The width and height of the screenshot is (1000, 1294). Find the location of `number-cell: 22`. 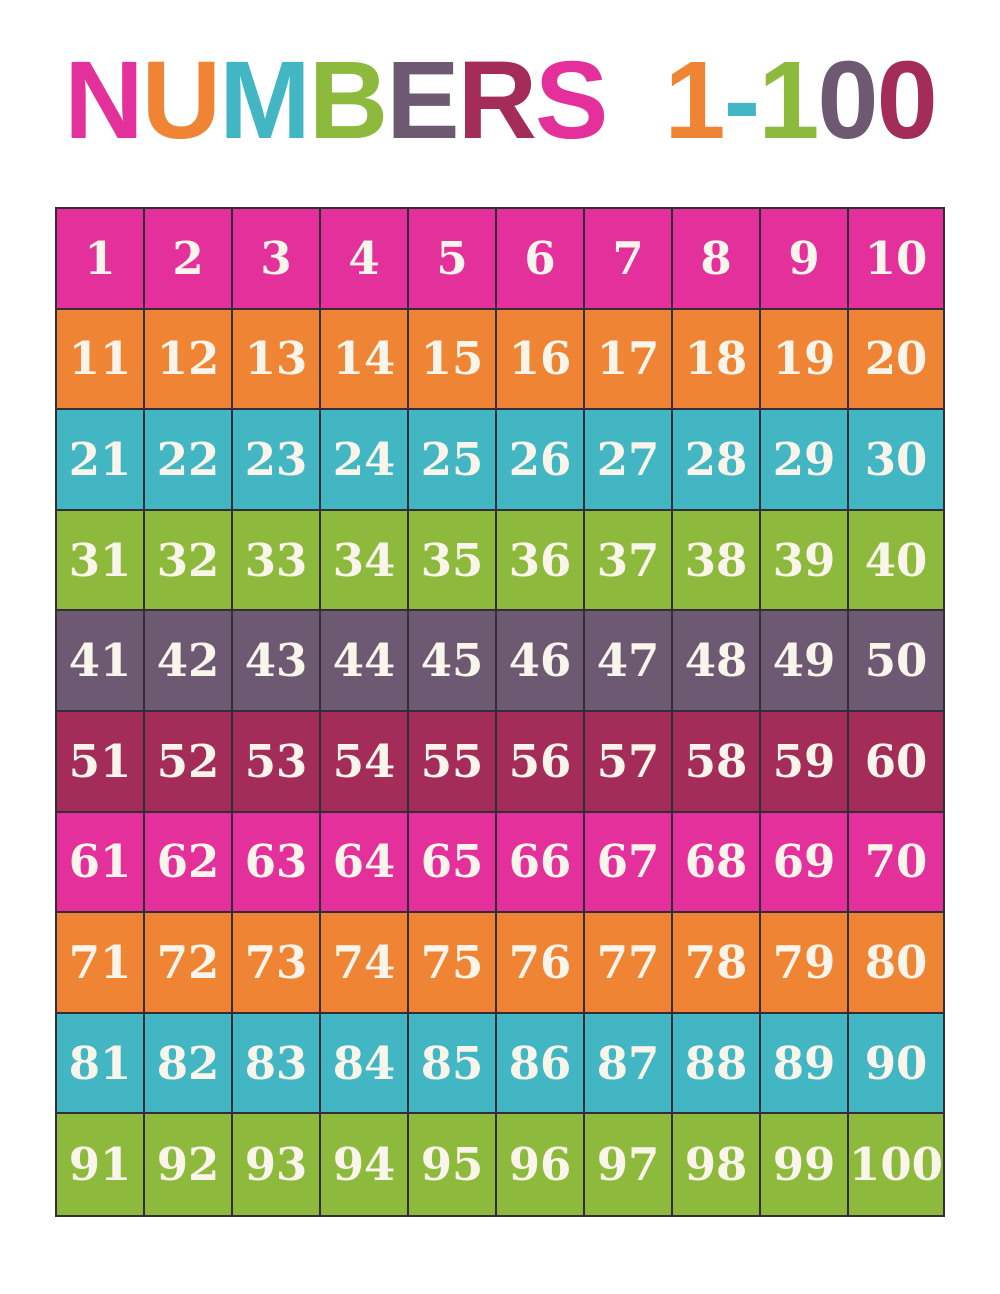

number-cell: 22 is located at coordinates (189, 460).